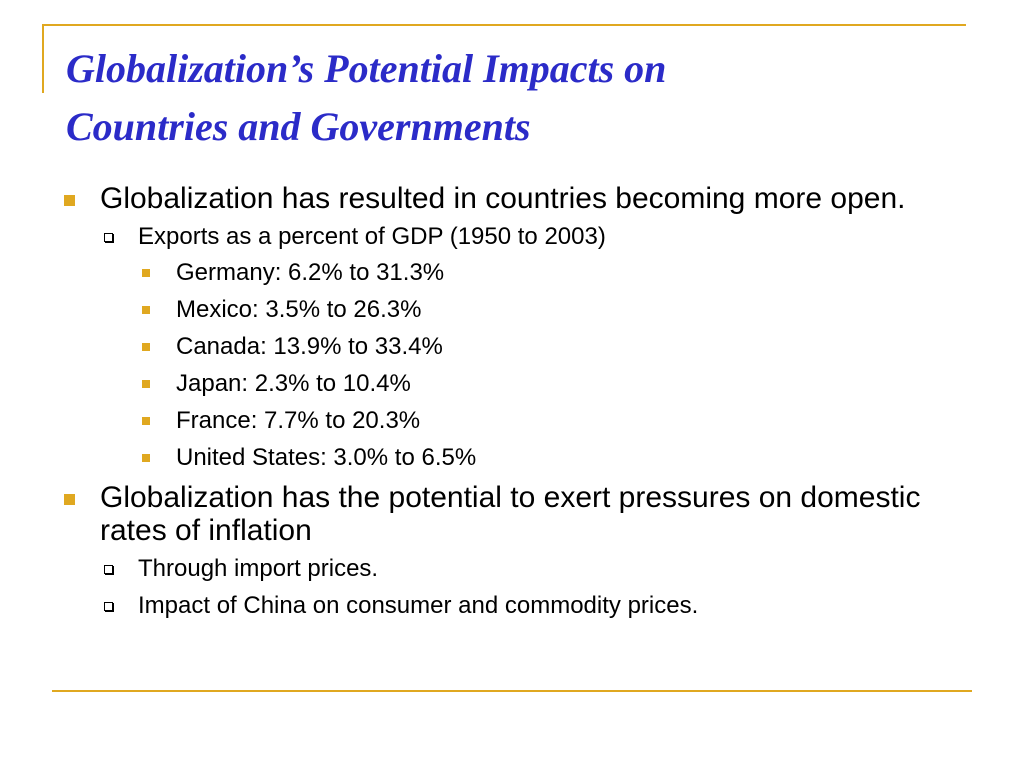  Describe the element at coordinates (43, 58) in the screenshot. I see `left-rule` at that location.